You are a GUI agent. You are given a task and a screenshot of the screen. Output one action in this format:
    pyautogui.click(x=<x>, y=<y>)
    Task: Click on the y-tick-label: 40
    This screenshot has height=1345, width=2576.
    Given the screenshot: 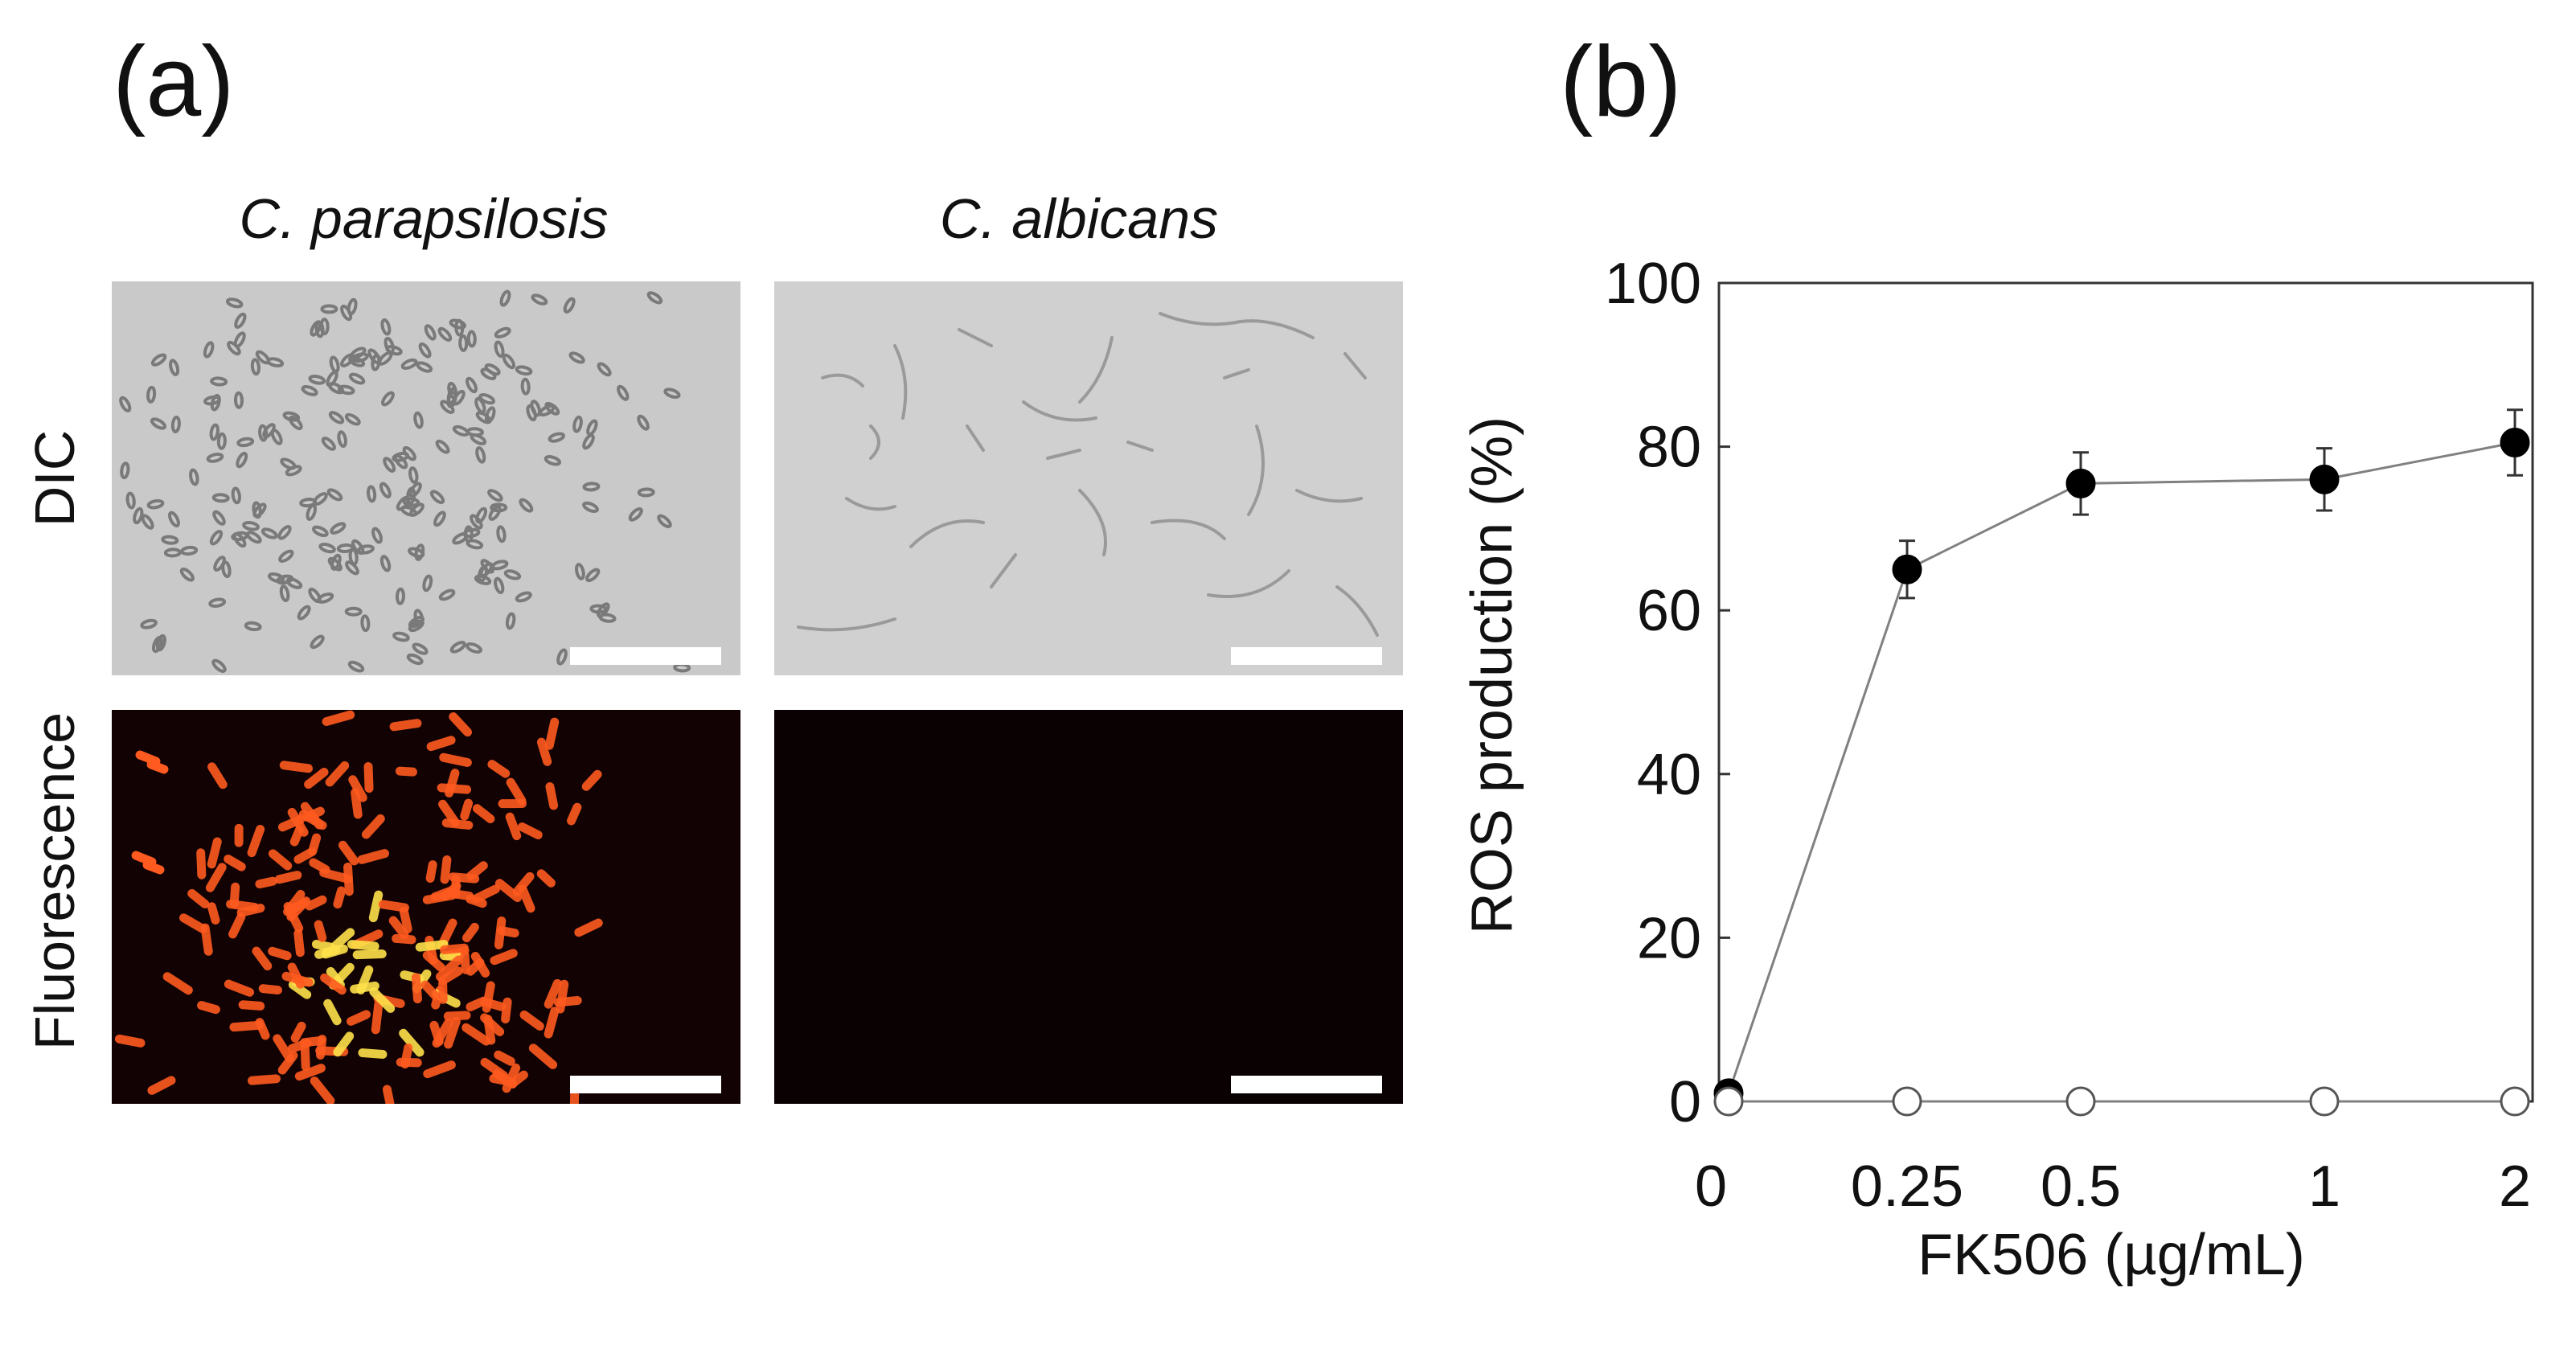 What is the action you would take?
    pyautogui.click(x=1669, y=775)
    